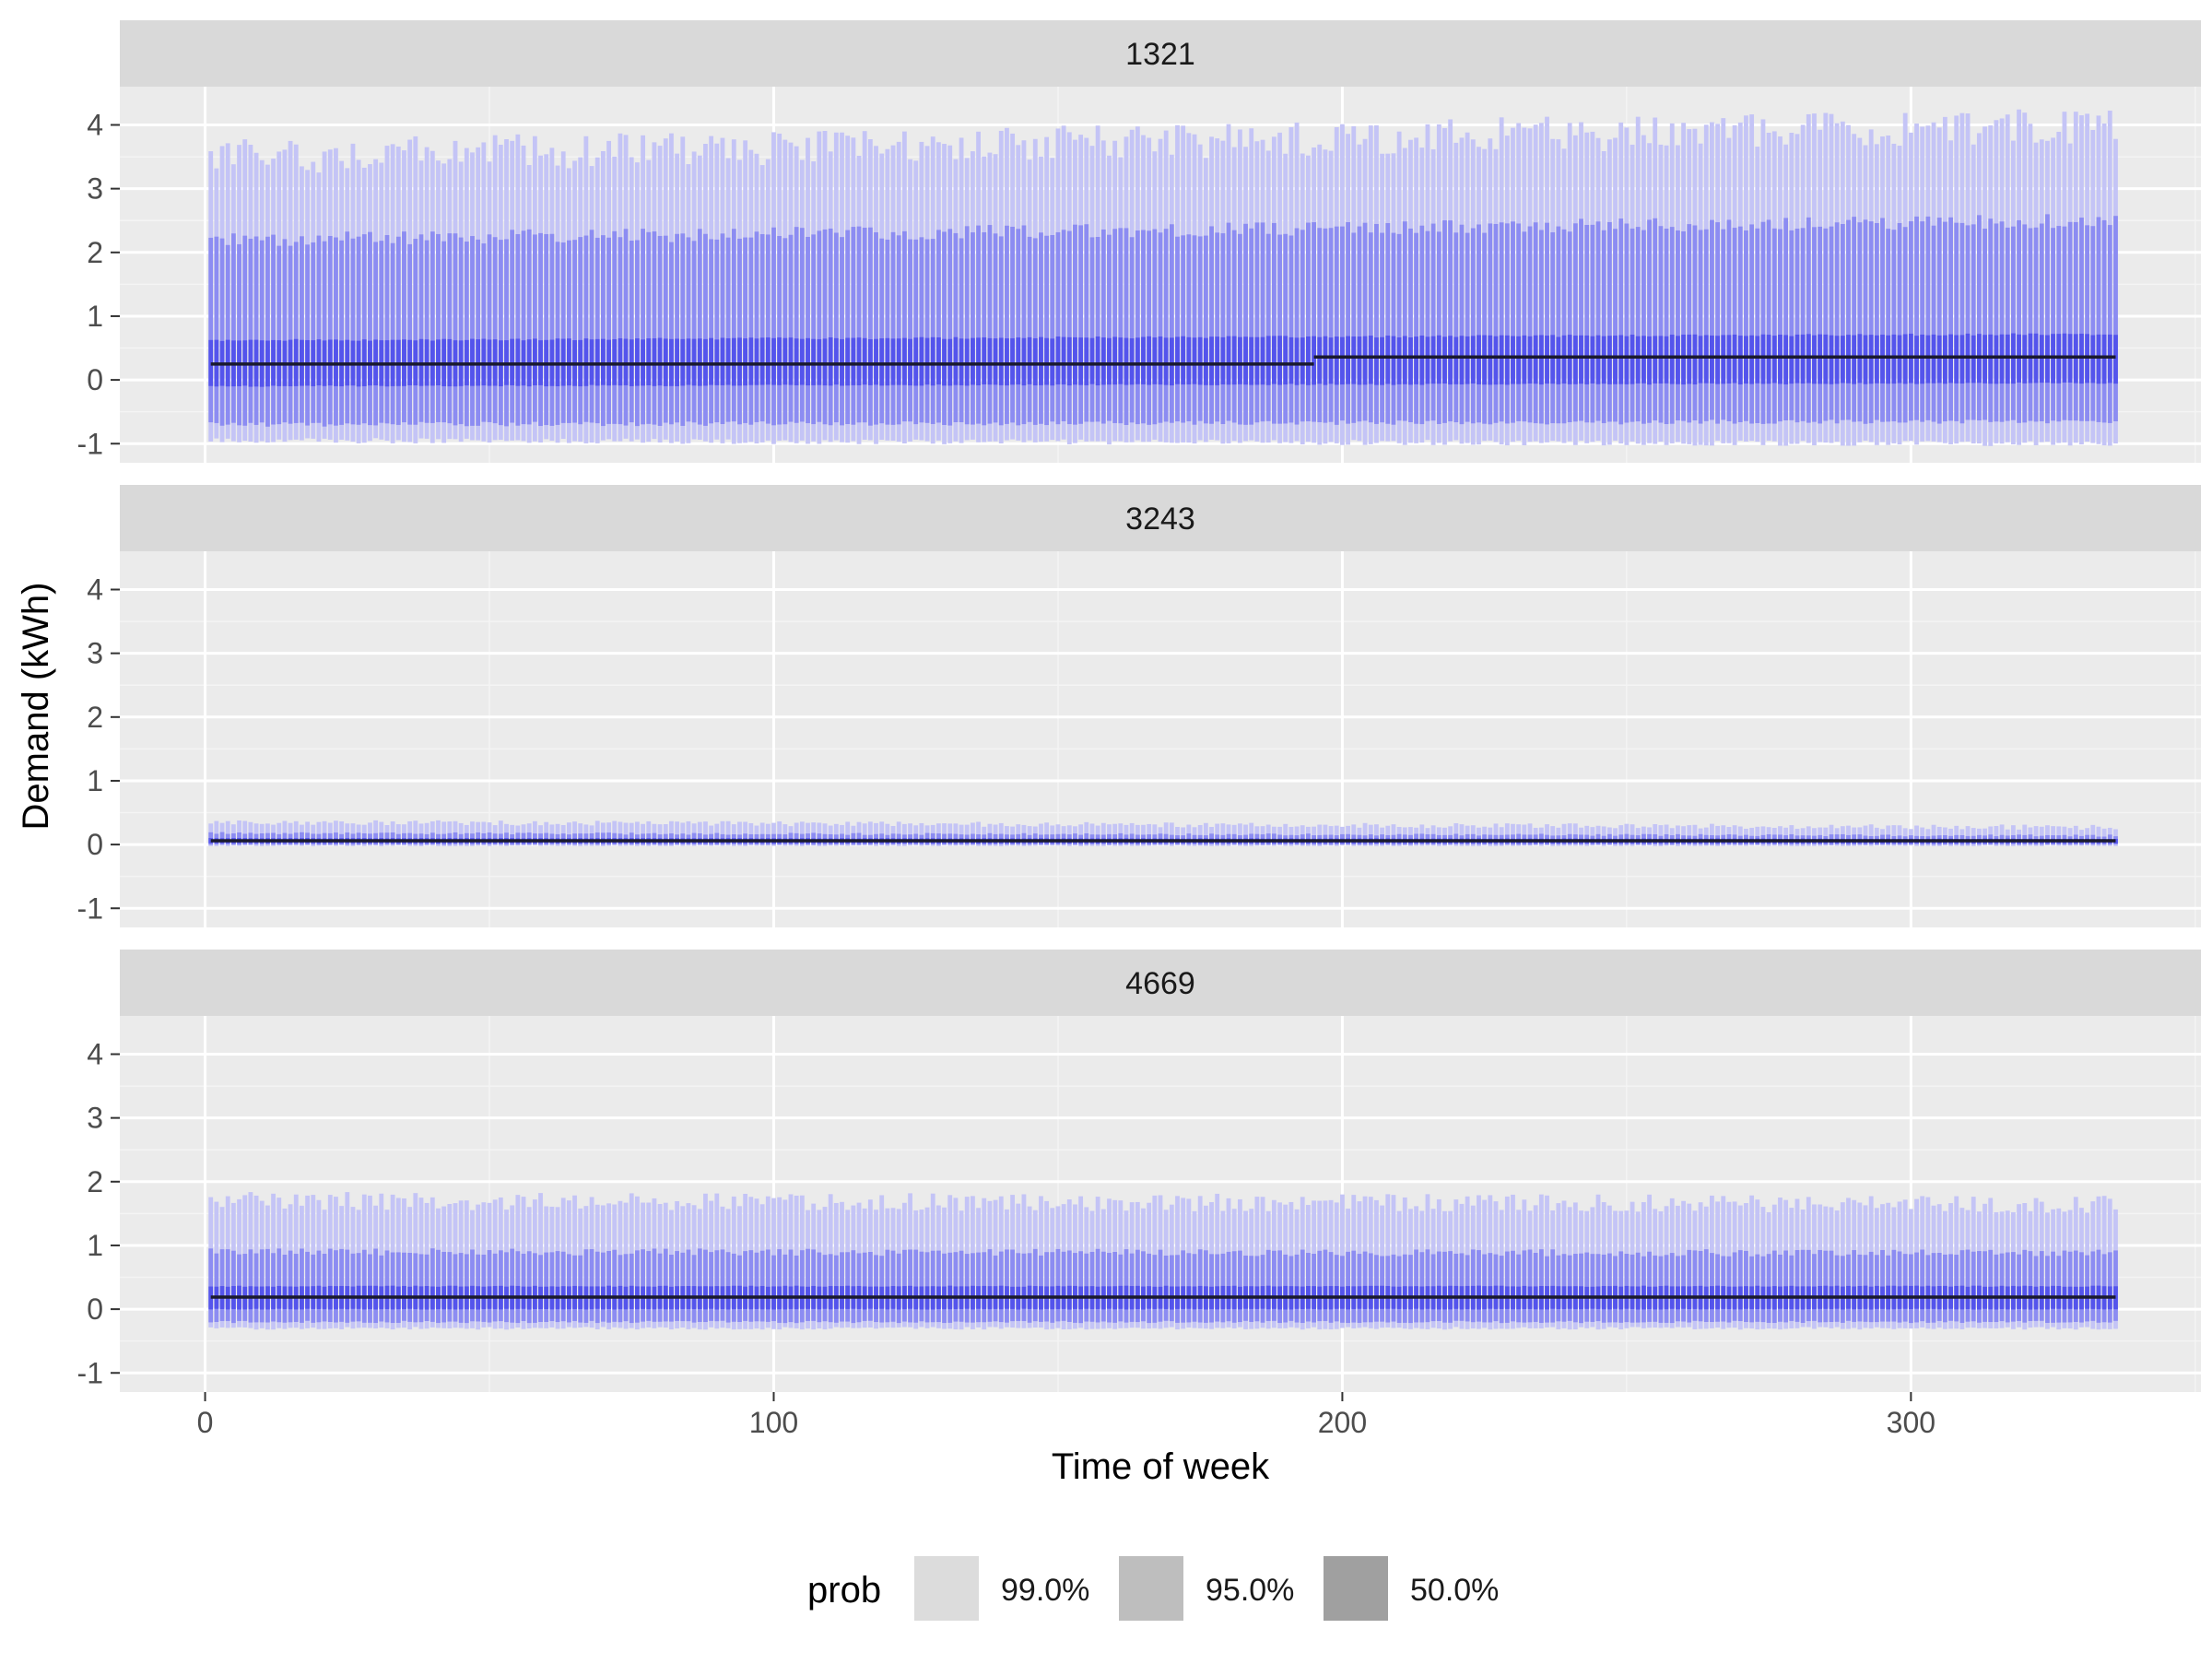  What do you see at coordinates (95, 1118) in the screenshot?
I see `y-tick-label: 3` at bounding box center [95, 1118].